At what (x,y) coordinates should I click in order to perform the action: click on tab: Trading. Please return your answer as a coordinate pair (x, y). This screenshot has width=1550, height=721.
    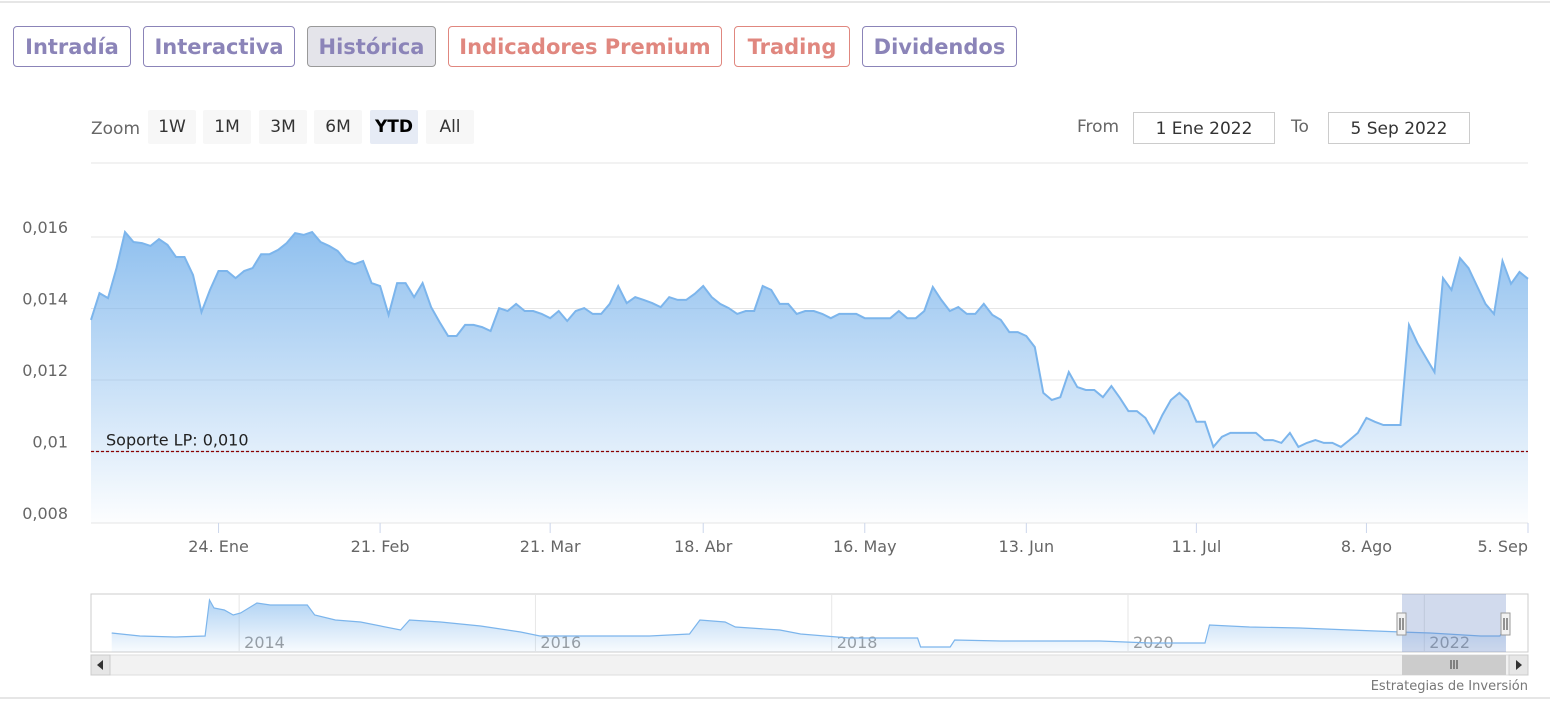
    Looking at the image, I should click on (792, 46).